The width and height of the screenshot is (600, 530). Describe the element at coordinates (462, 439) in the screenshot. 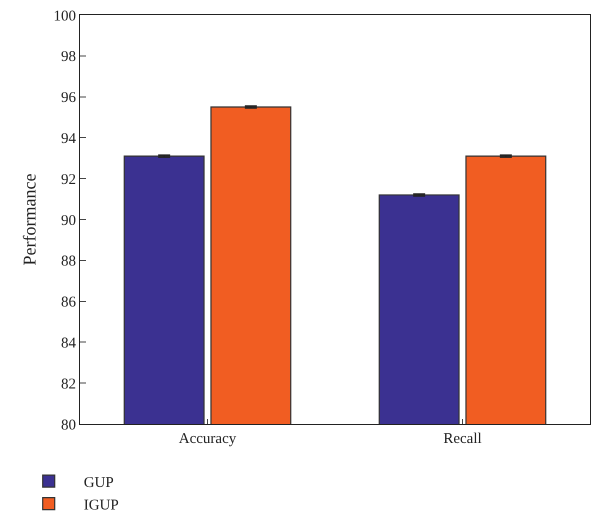

I see `x-tick-label: Recall` at that location.